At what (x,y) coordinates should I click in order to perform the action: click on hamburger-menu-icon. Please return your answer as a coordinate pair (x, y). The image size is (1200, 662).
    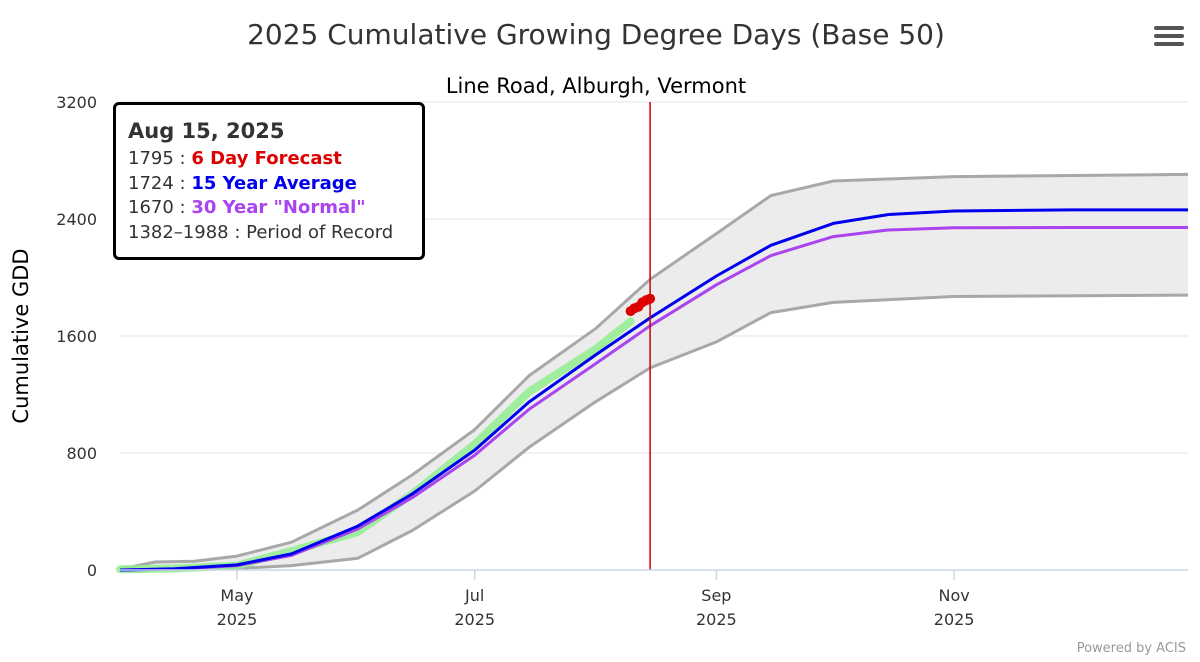
    Looking at the image, I should click on (1169, 39).